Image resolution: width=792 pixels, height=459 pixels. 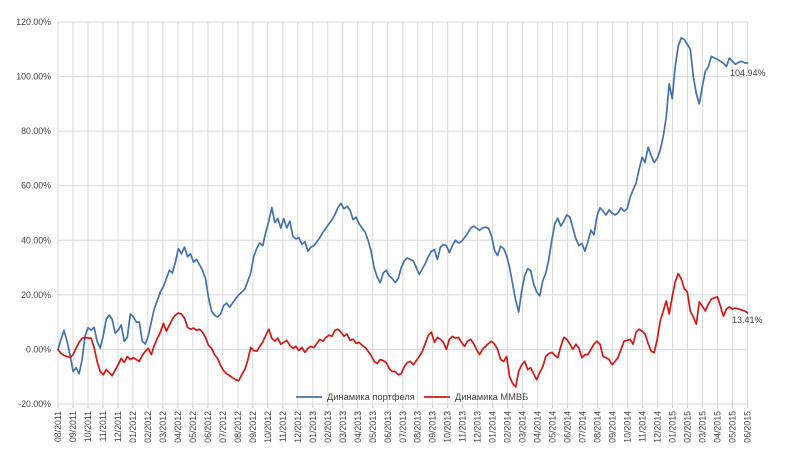 I want to click on x-axis-tick-label: 07/2012, so click(x=223, y=427).